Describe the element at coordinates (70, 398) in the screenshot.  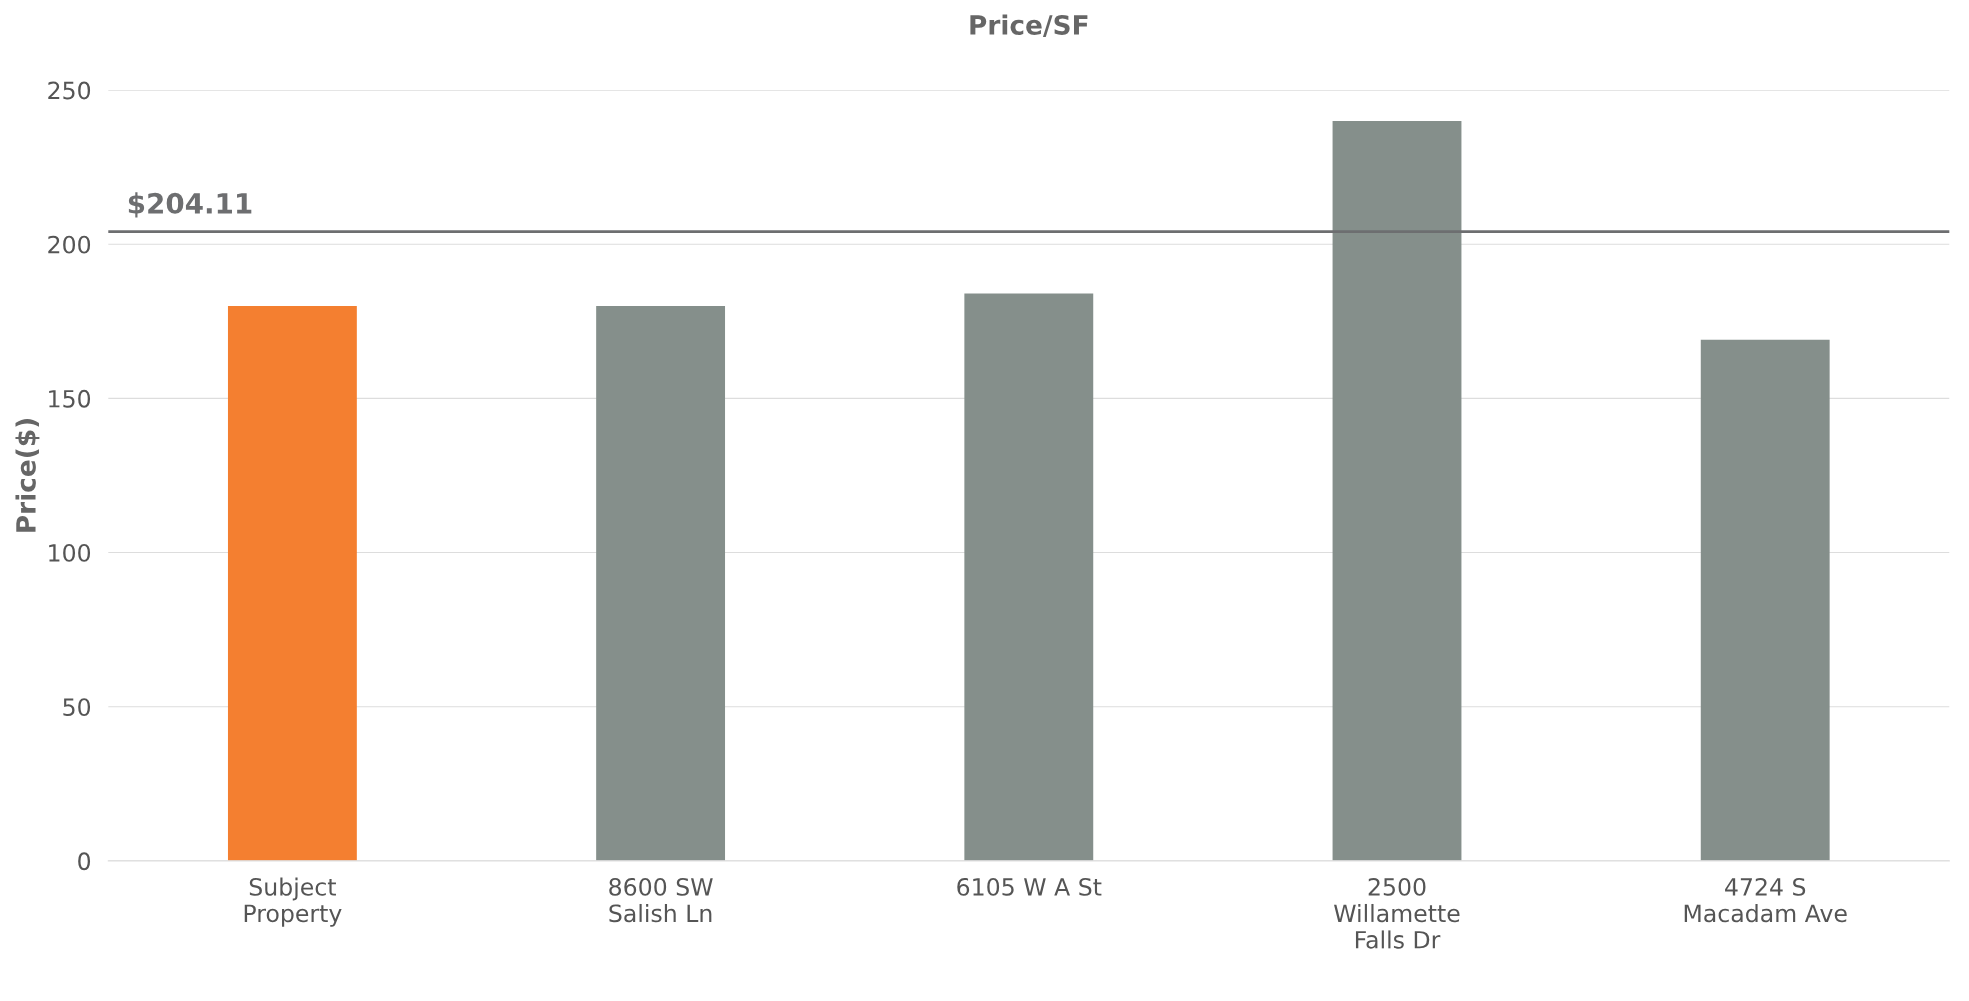
I see `y-tick-label: 150` at that location.